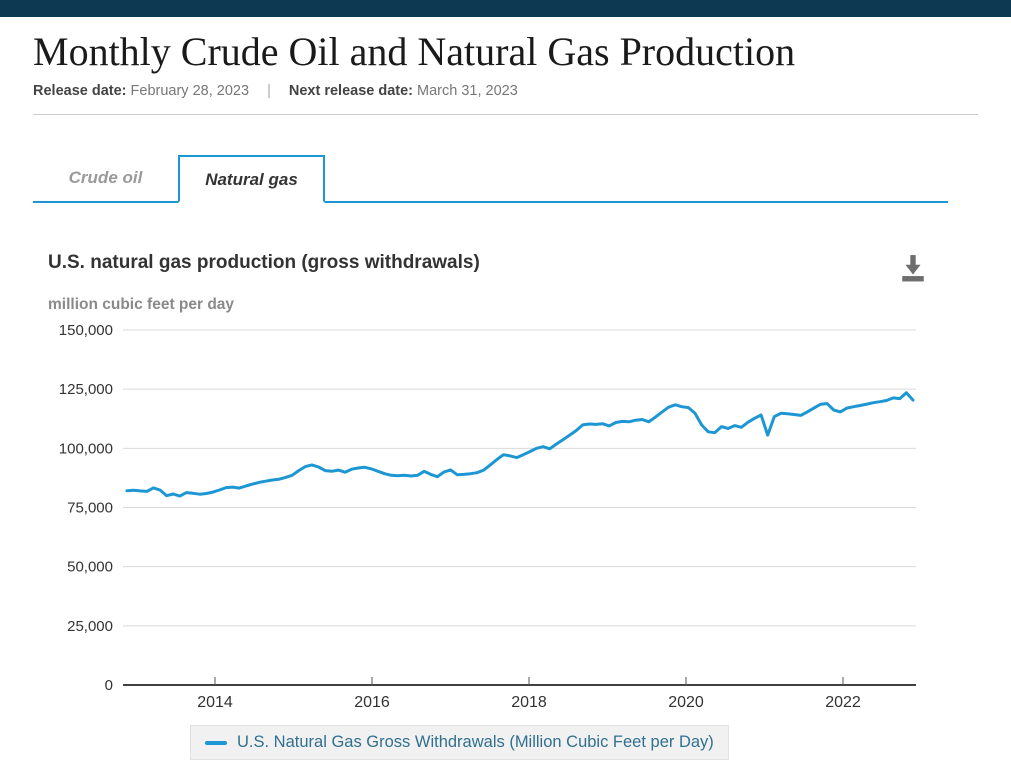  Describe the element at coordinates (843, 702) in the screenshot. I see `x-axis-tick-label: 2022` at that location.